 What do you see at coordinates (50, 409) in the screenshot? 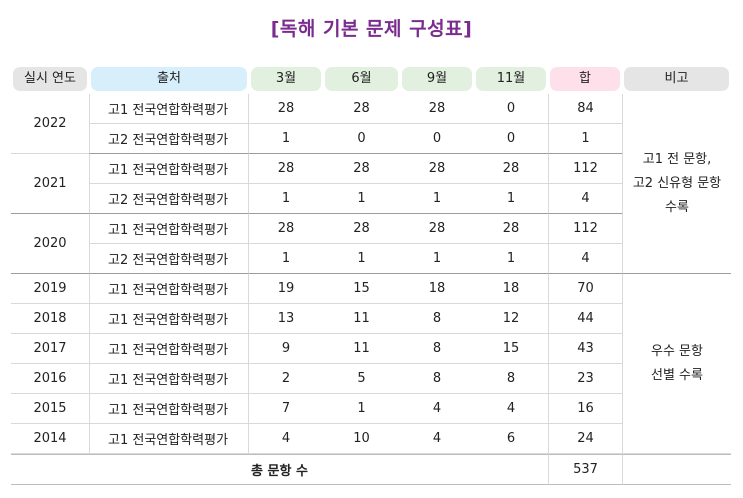
I see `year-cell: 2015` at bounding box center [50, 409].